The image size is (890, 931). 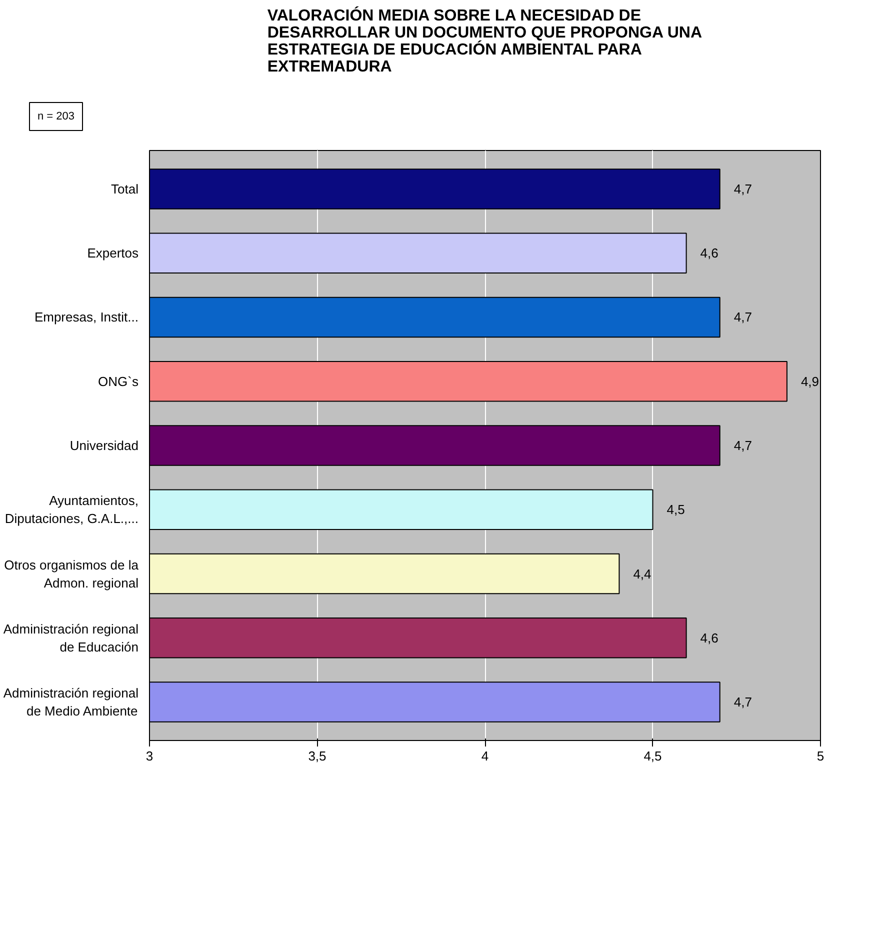 What do you see at coordinates (317, 756) in the screenshot?
I see `x-tick-label: 3,5` at bounding box center [317, 756].